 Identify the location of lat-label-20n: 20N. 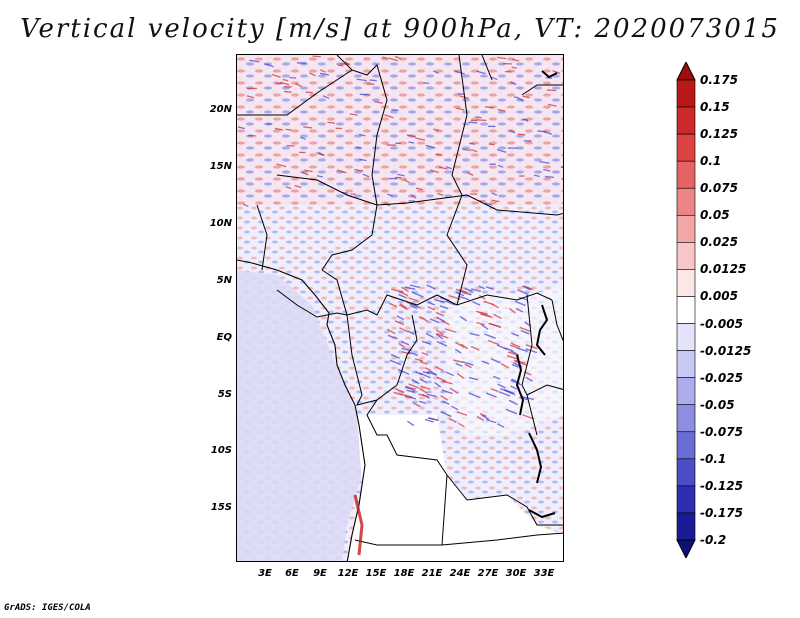
(220, 109).